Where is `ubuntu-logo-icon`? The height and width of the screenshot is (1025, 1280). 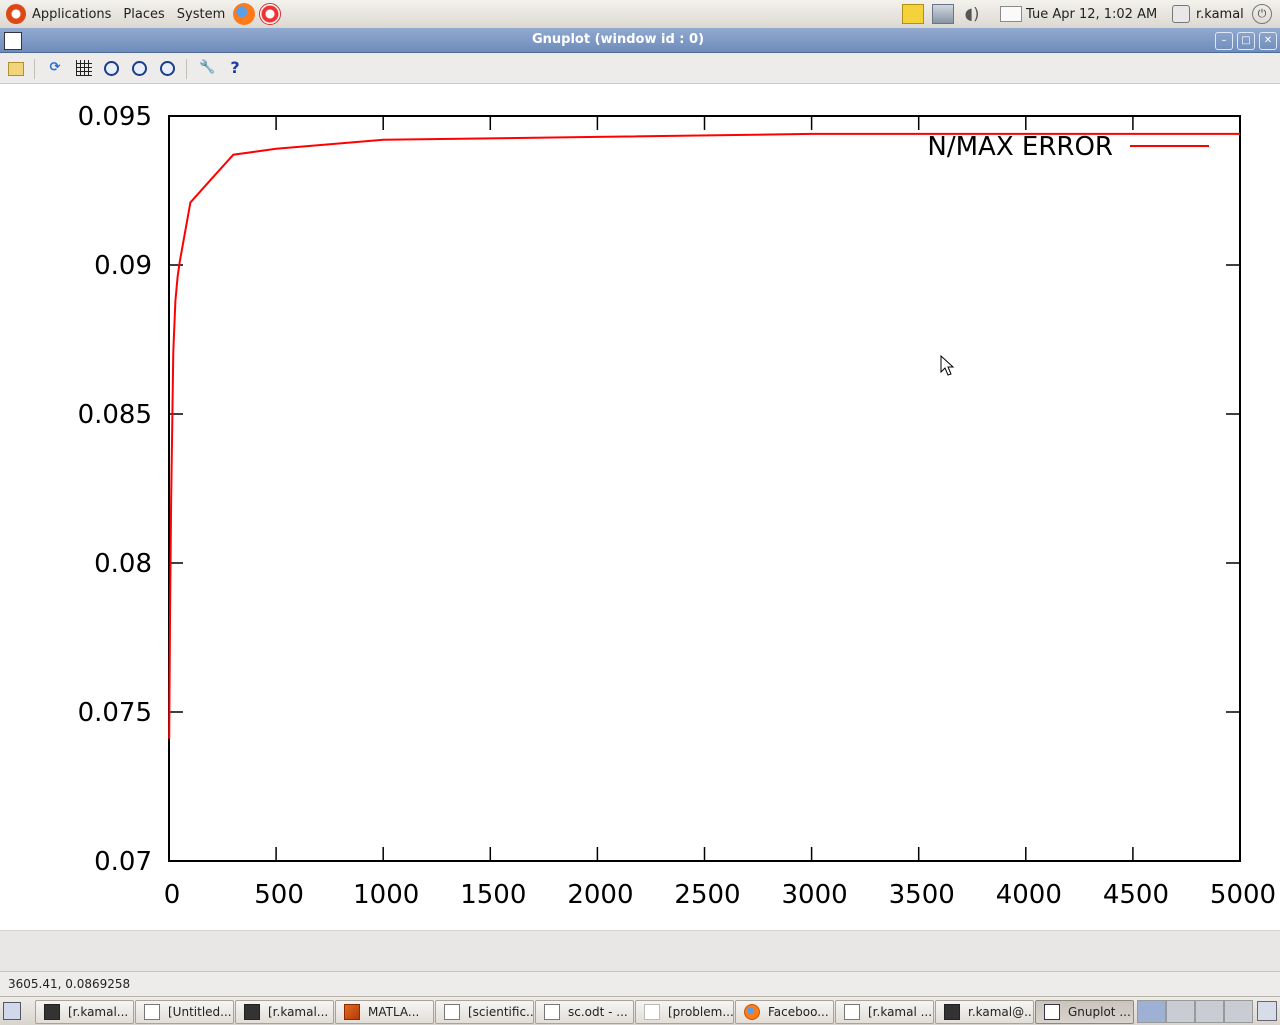
ubuntu-logo-icon is located at coordinates (16, 14).